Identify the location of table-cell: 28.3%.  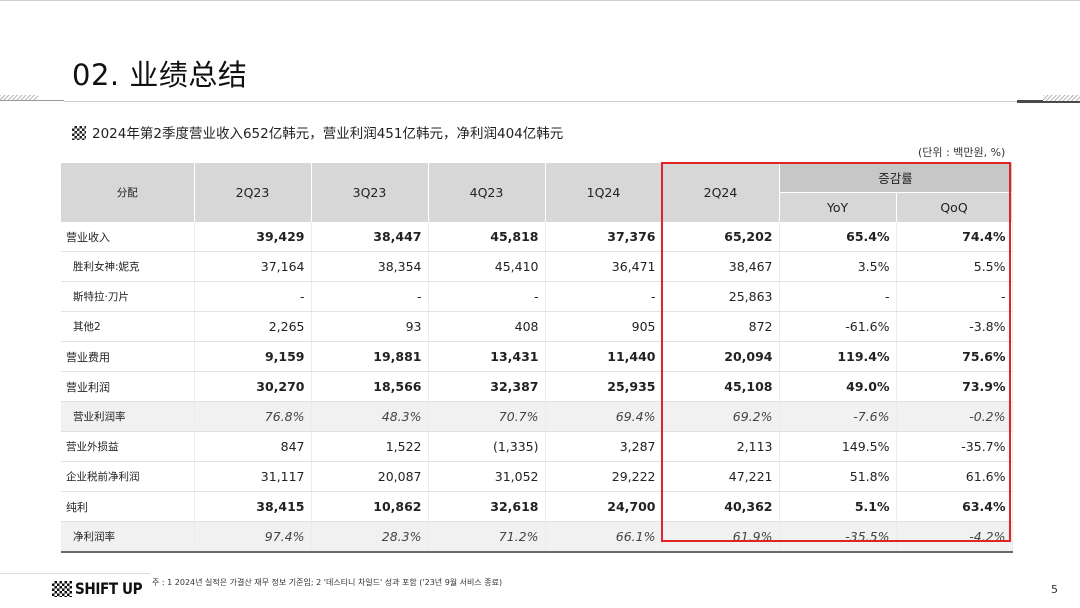
(370, 537).